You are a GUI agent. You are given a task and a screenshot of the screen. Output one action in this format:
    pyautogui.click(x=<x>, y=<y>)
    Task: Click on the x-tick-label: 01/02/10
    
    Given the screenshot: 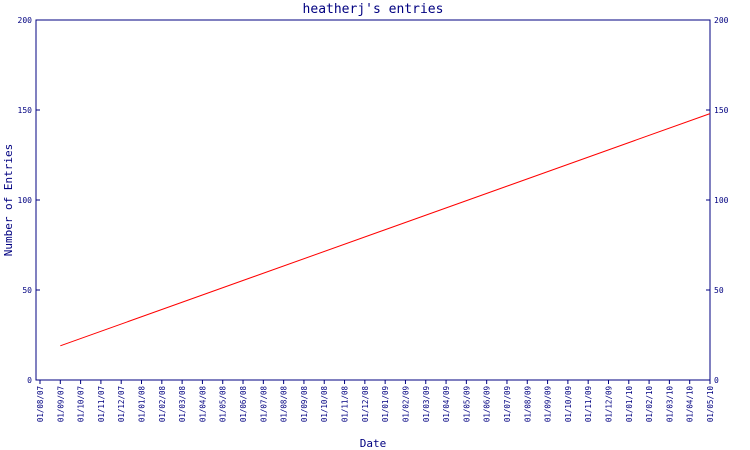 What is the action you would take?
    pyautogui.click(x=649, y=404)
    